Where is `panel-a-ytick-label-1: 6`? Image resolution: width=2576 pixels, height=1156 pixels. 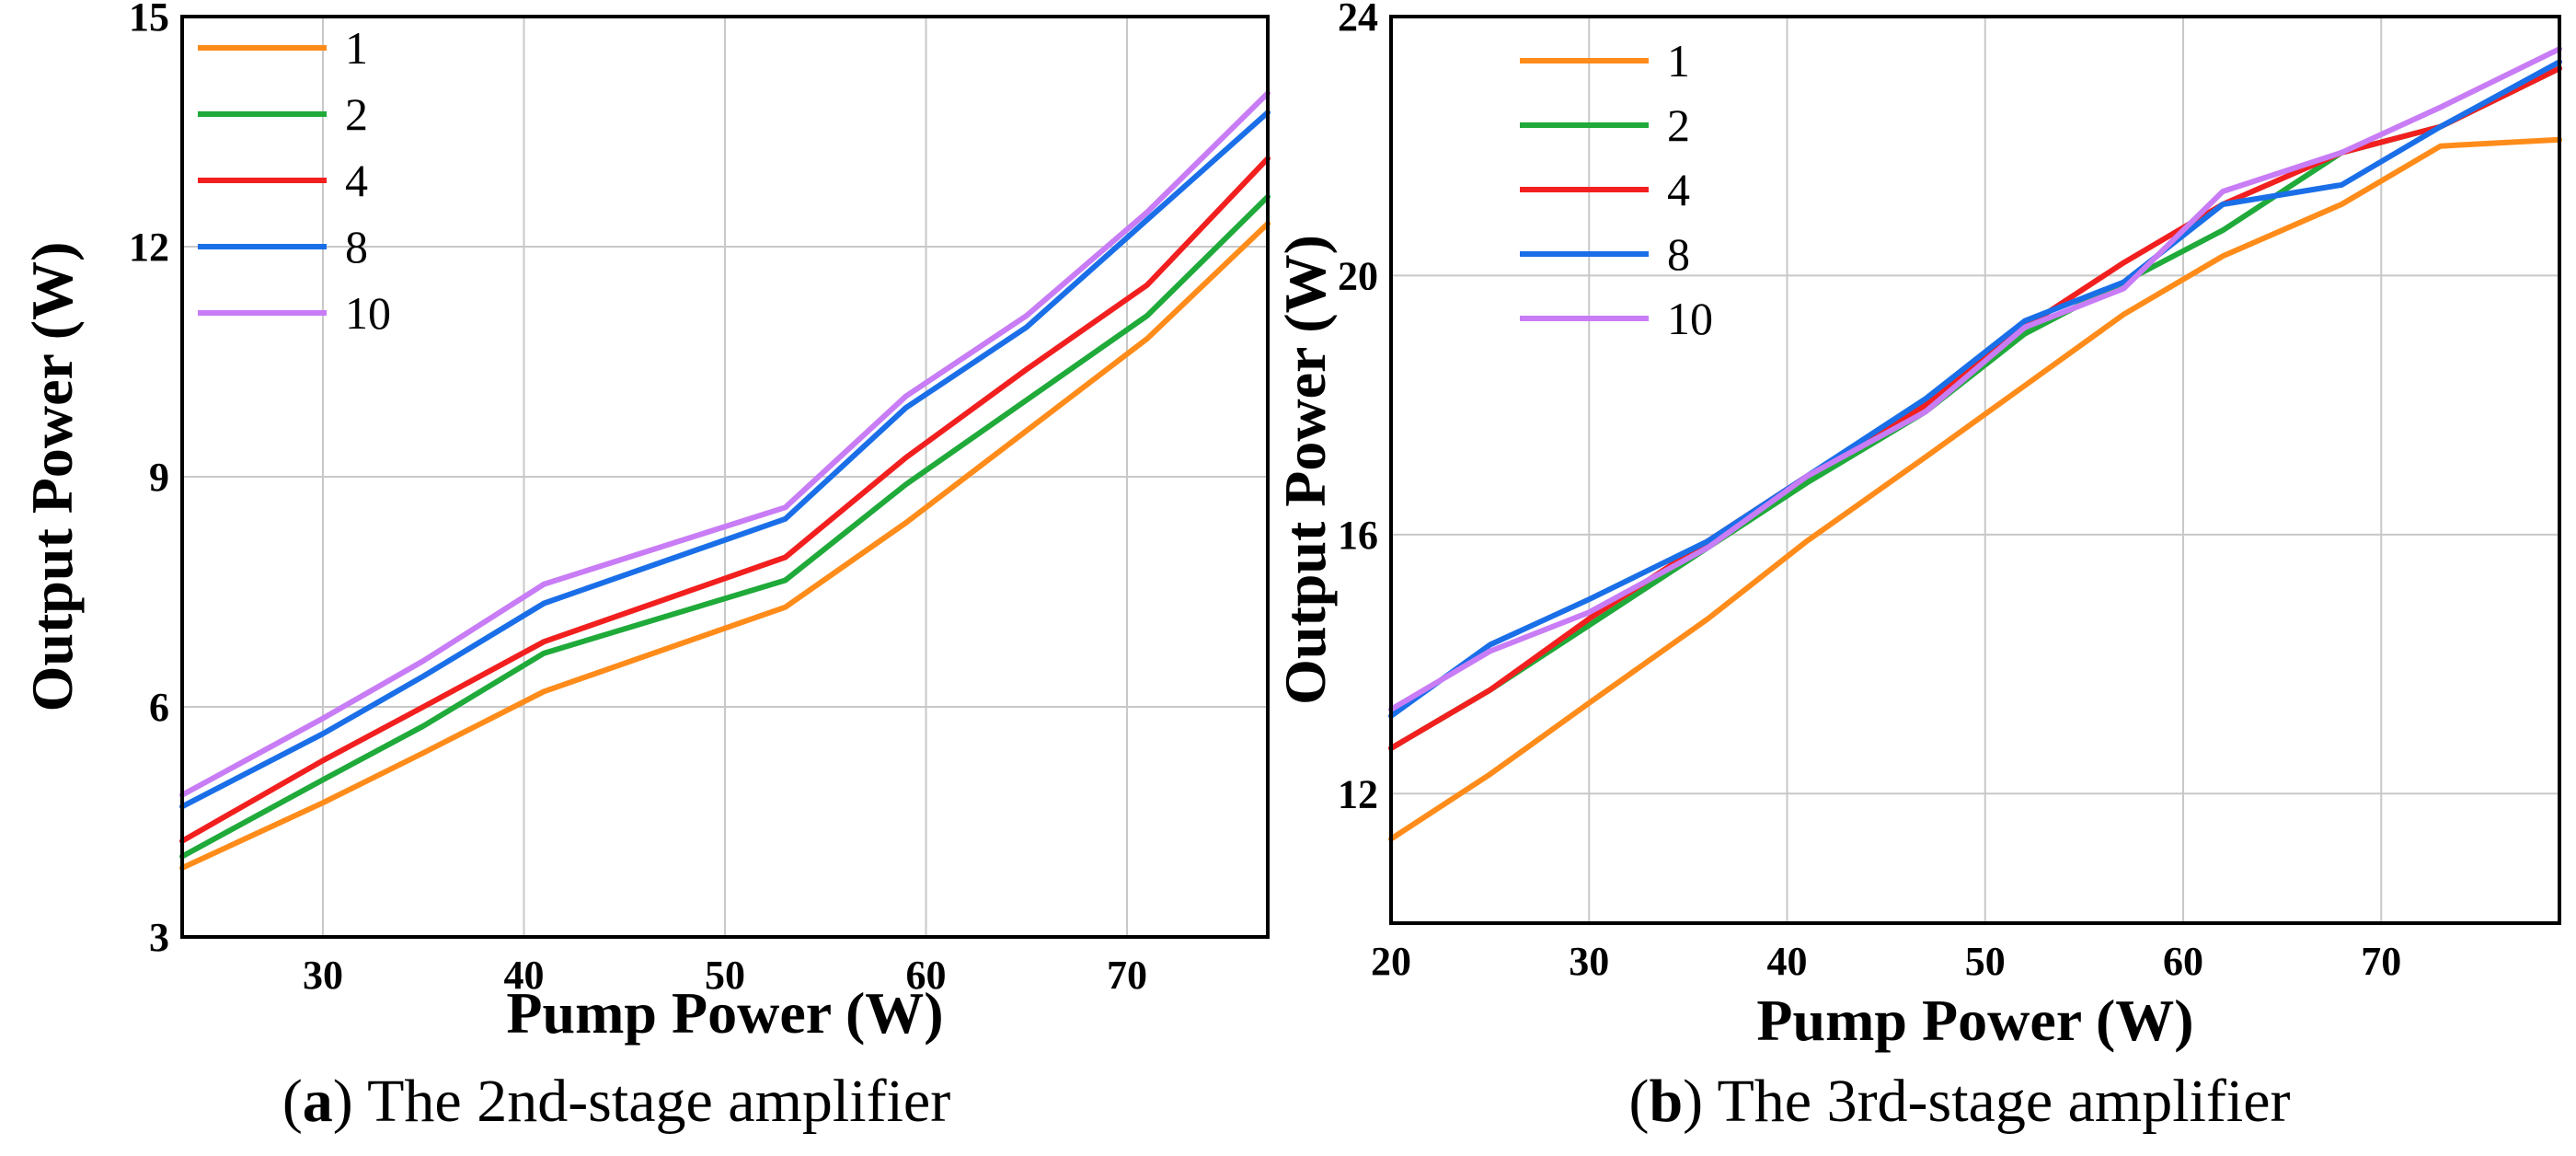 panel-a-ytick-label-1: 6 is located at coordinates (159, 707).